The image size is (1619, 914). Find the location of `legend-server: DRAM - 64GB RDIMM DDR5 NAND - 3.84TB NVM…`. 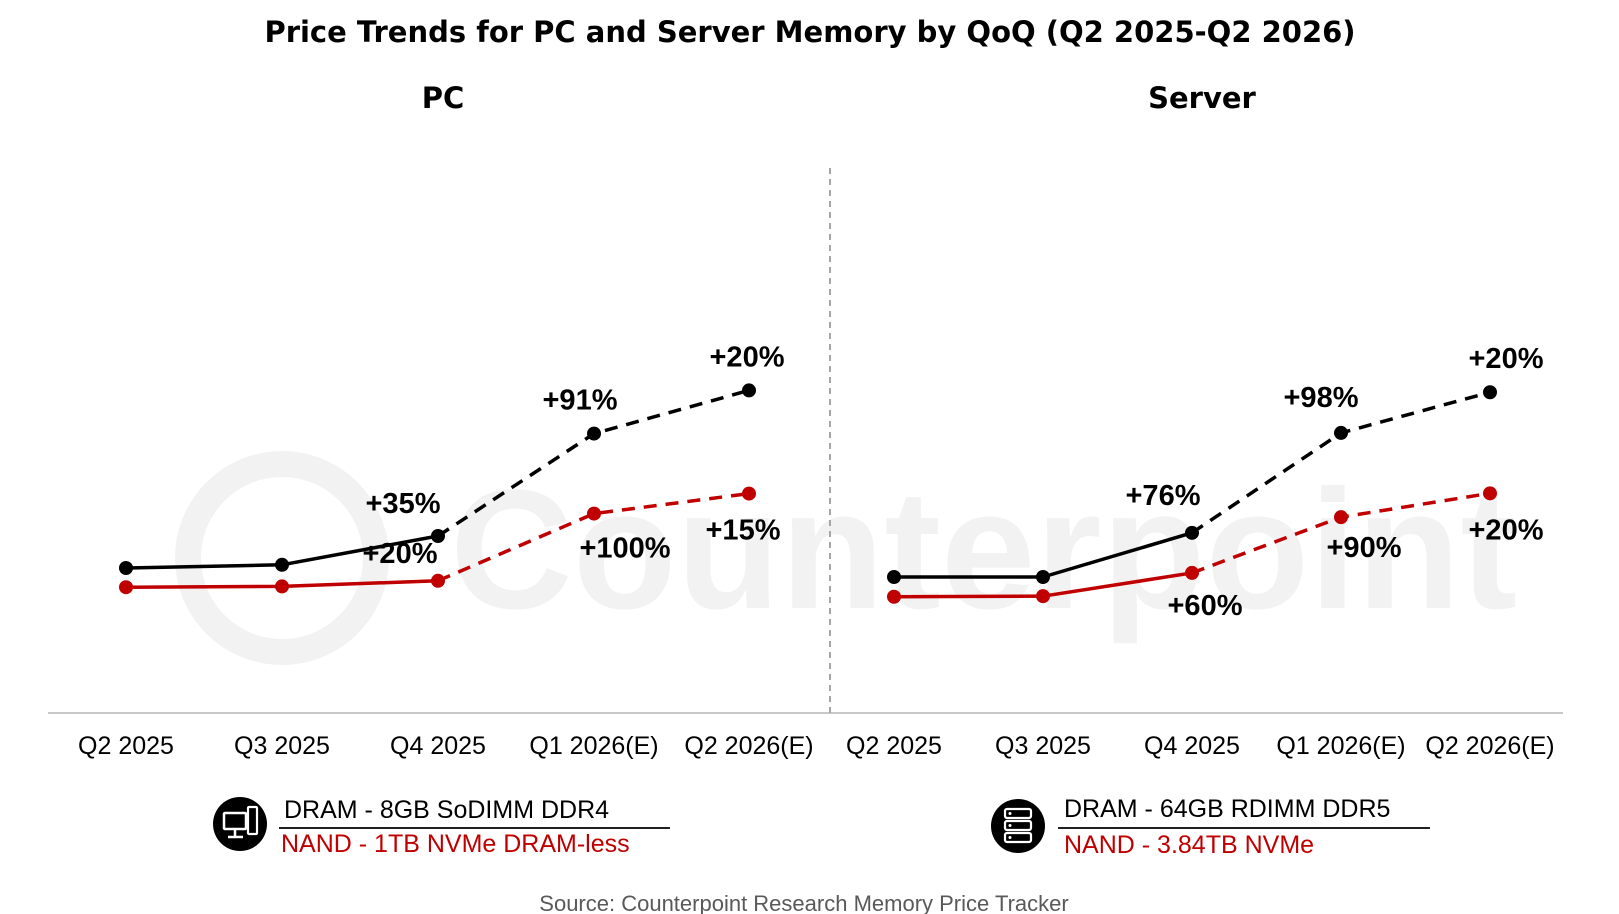

legend-server: DRAM - 64GB RDIMM DDR5 NAND - 3.84TB NVM… is located at coordinates (1210, 827).